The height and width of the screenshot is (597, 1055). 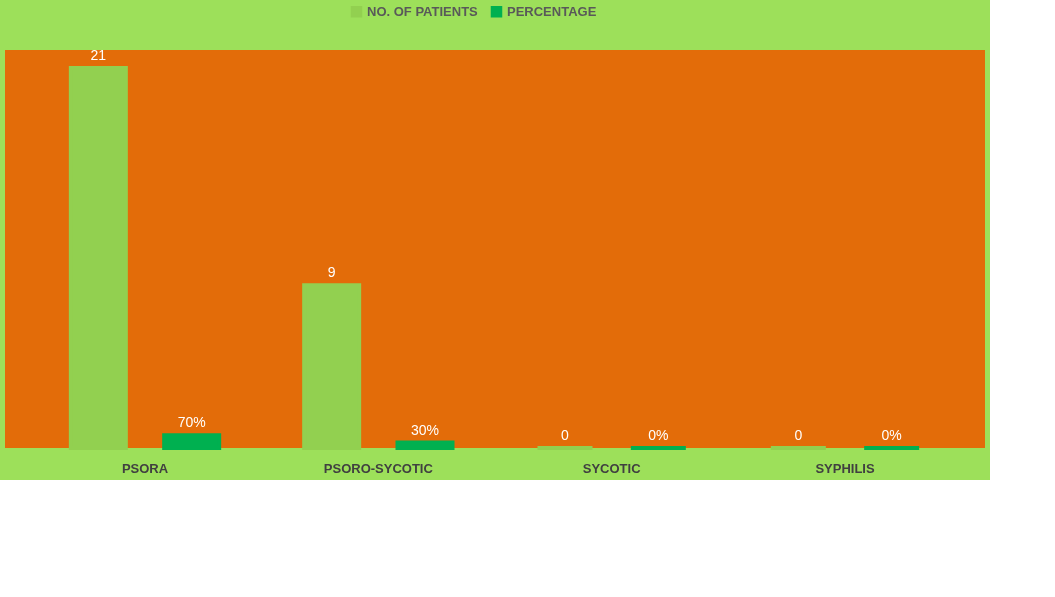 I want to click on x-tick-label: SYPHILIS, so click(x=845, y=468).